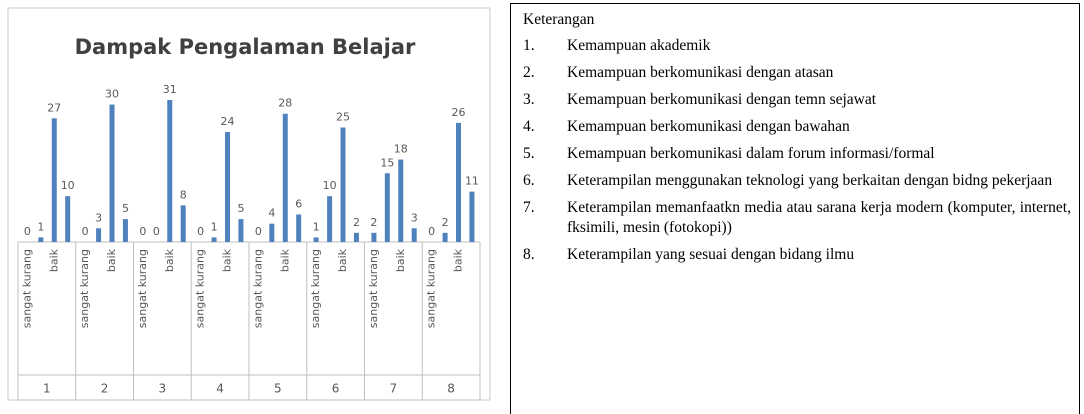 The height and width of the screenshot is (414, 1084). Describe the element at coordinates (559, 19) in the screenshot. I see `legend-title: Keterangan` at that location.